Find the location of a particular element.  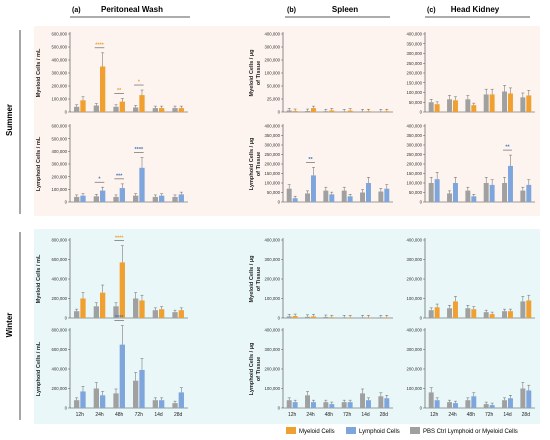

y-tick-label: 350,000 is located at coordinates (414, 135).